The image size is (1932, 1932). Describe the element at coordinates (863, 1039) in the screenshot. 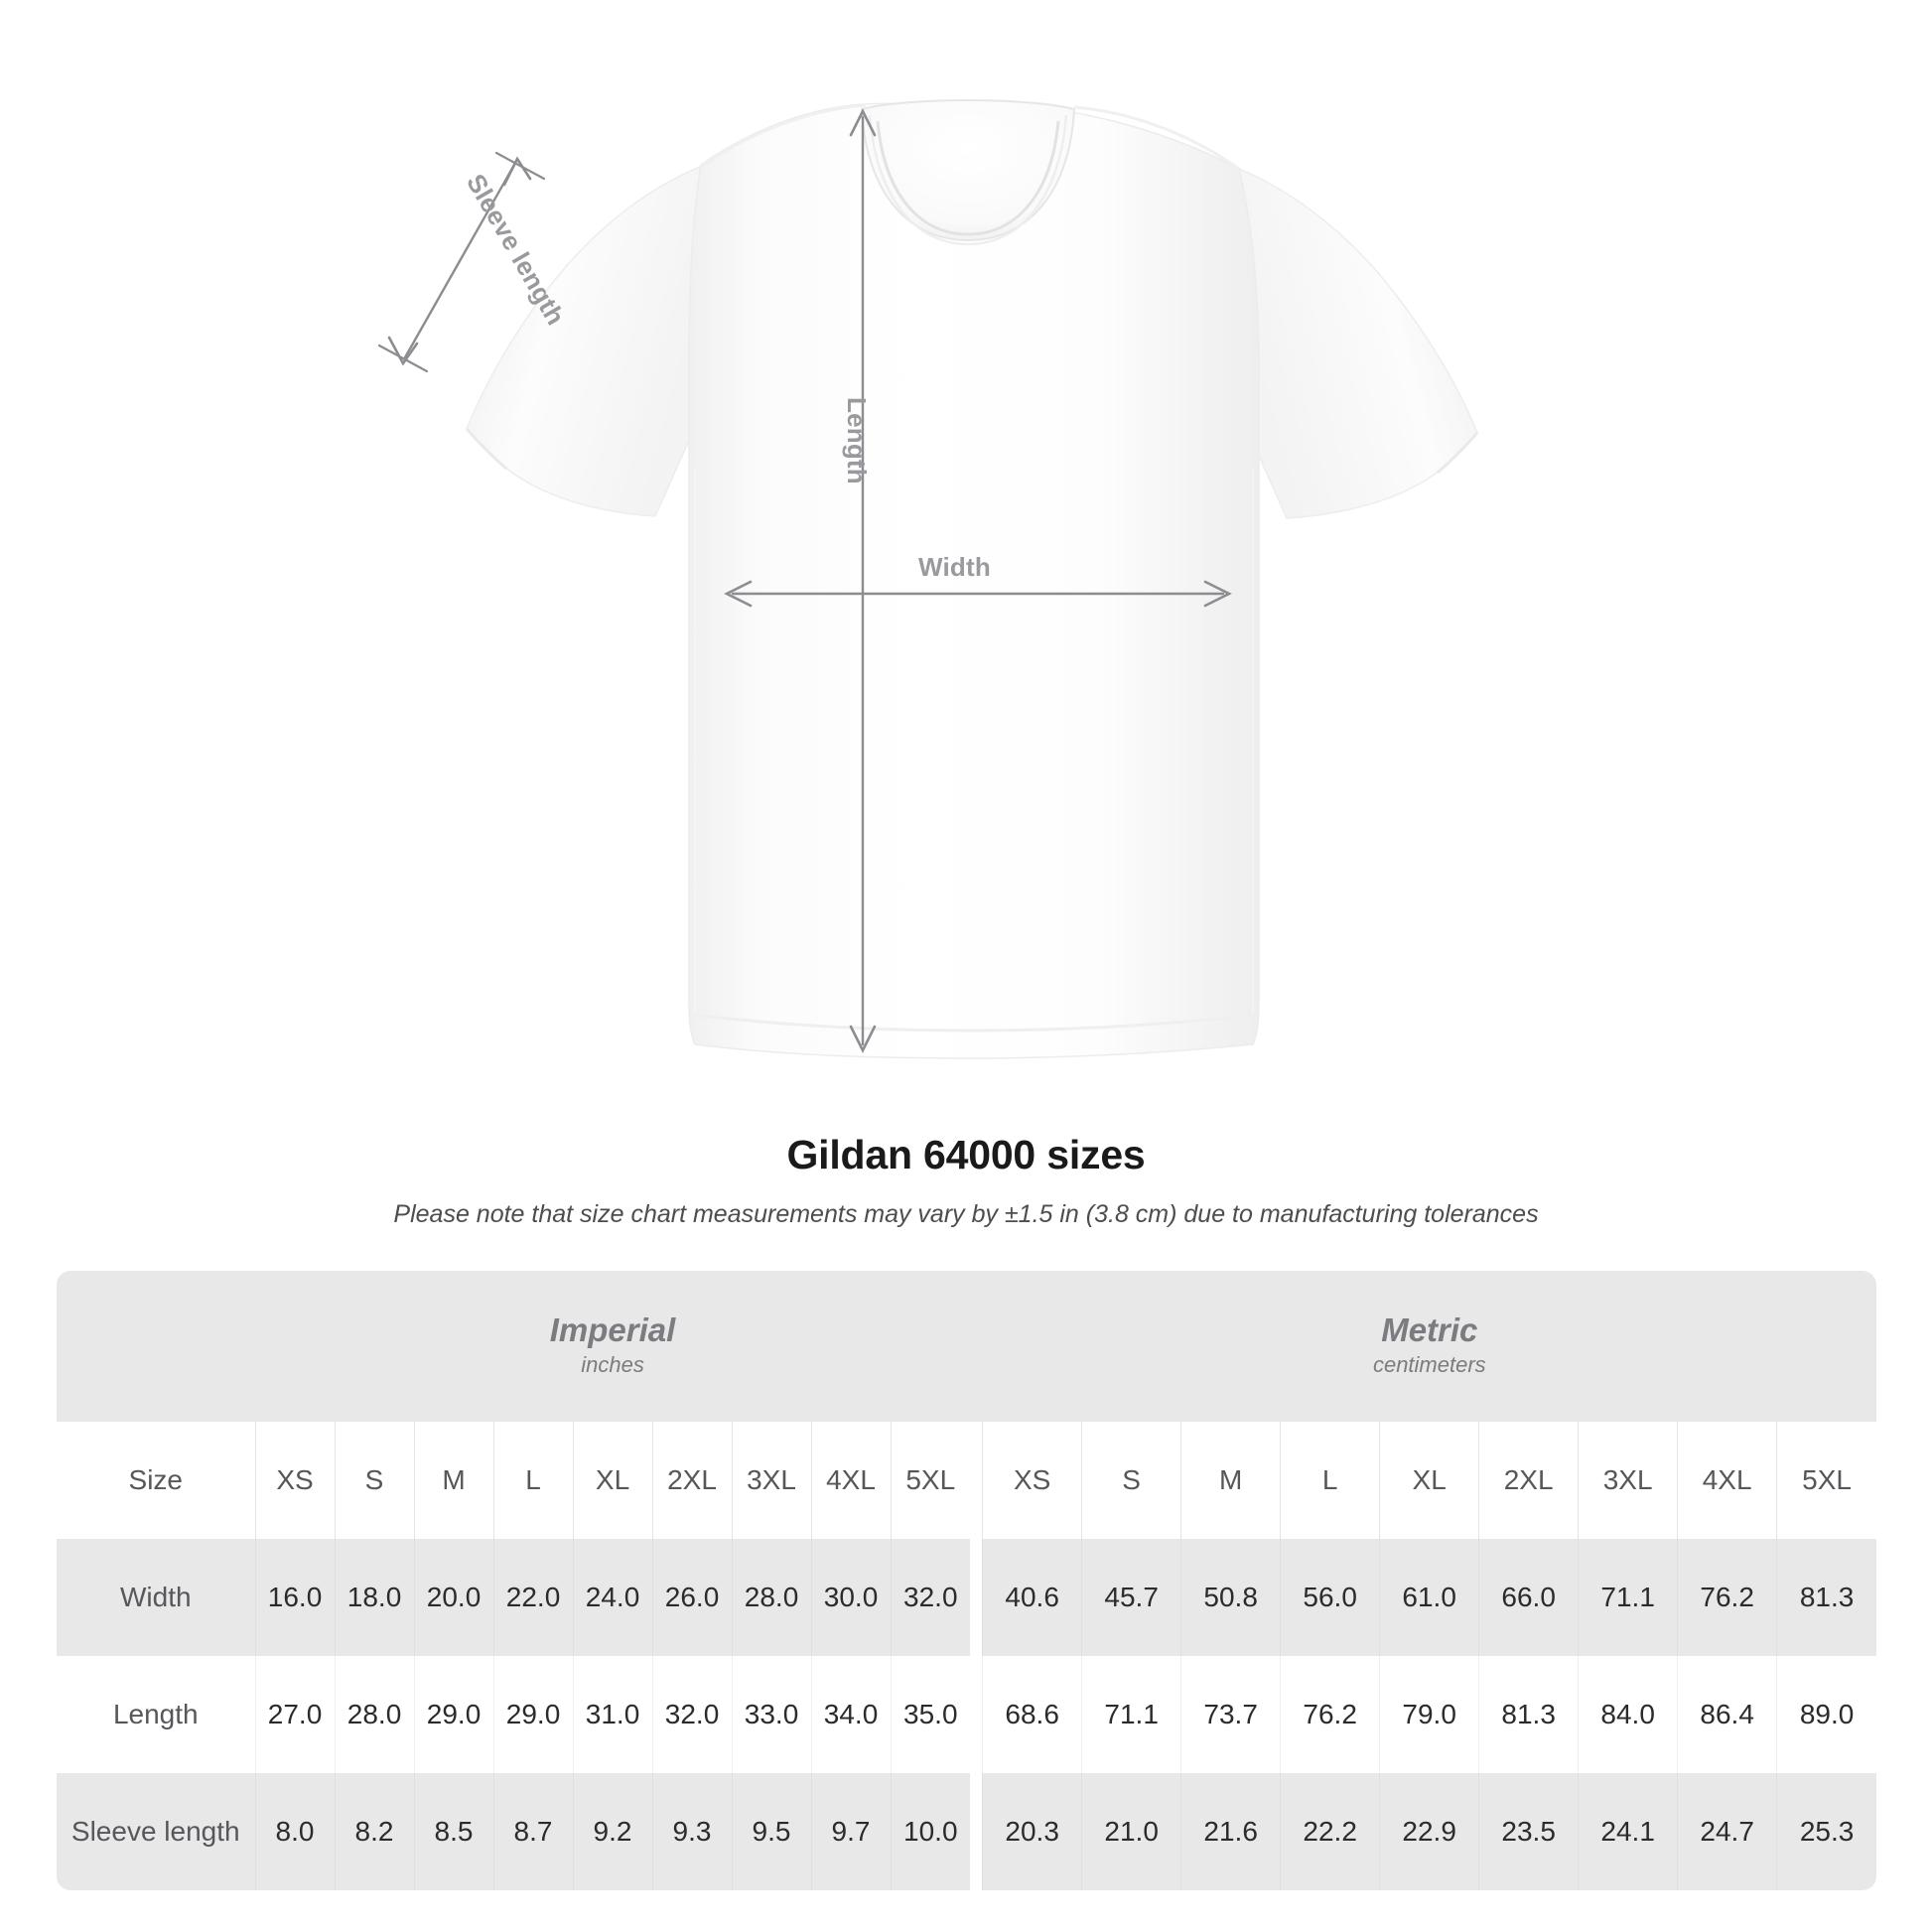

I see `length-arrow-bottom` at that location.